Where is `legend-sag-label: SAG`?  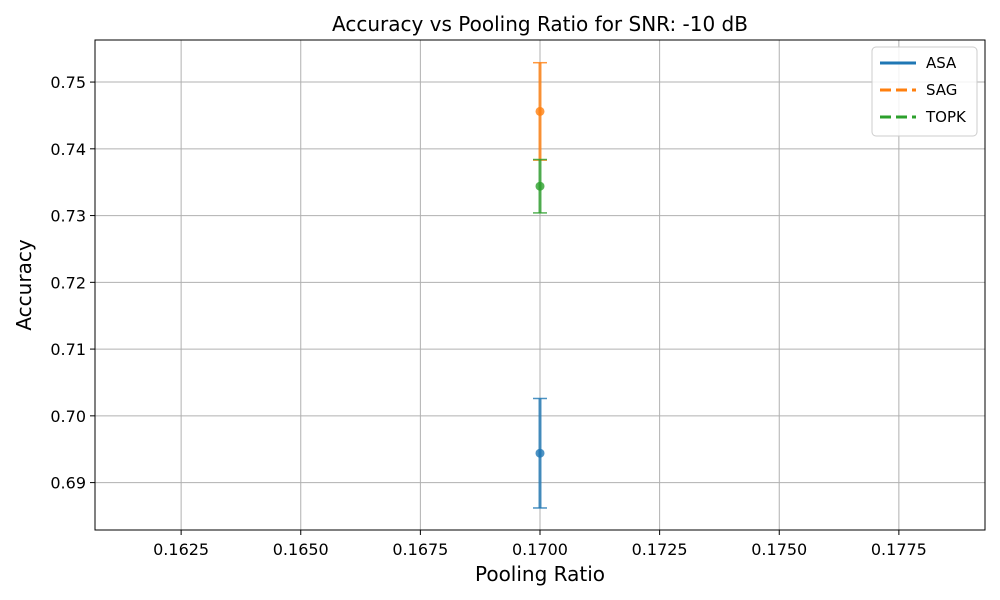 legend-sag-label: SAG is located at coordinates (941, 90).